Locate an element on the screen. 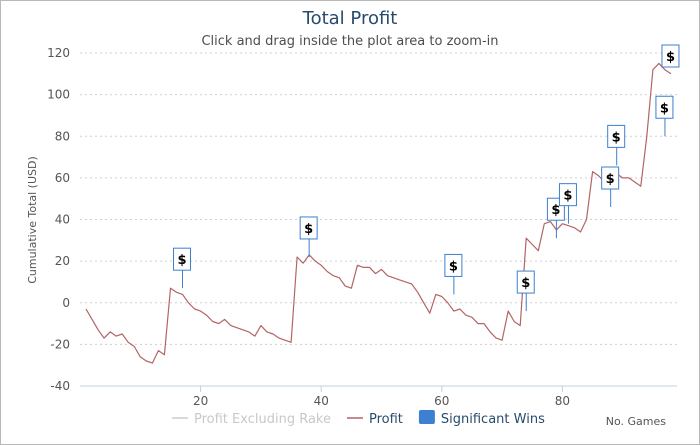  legend-label: Profit is located at coordinates (386, 419).